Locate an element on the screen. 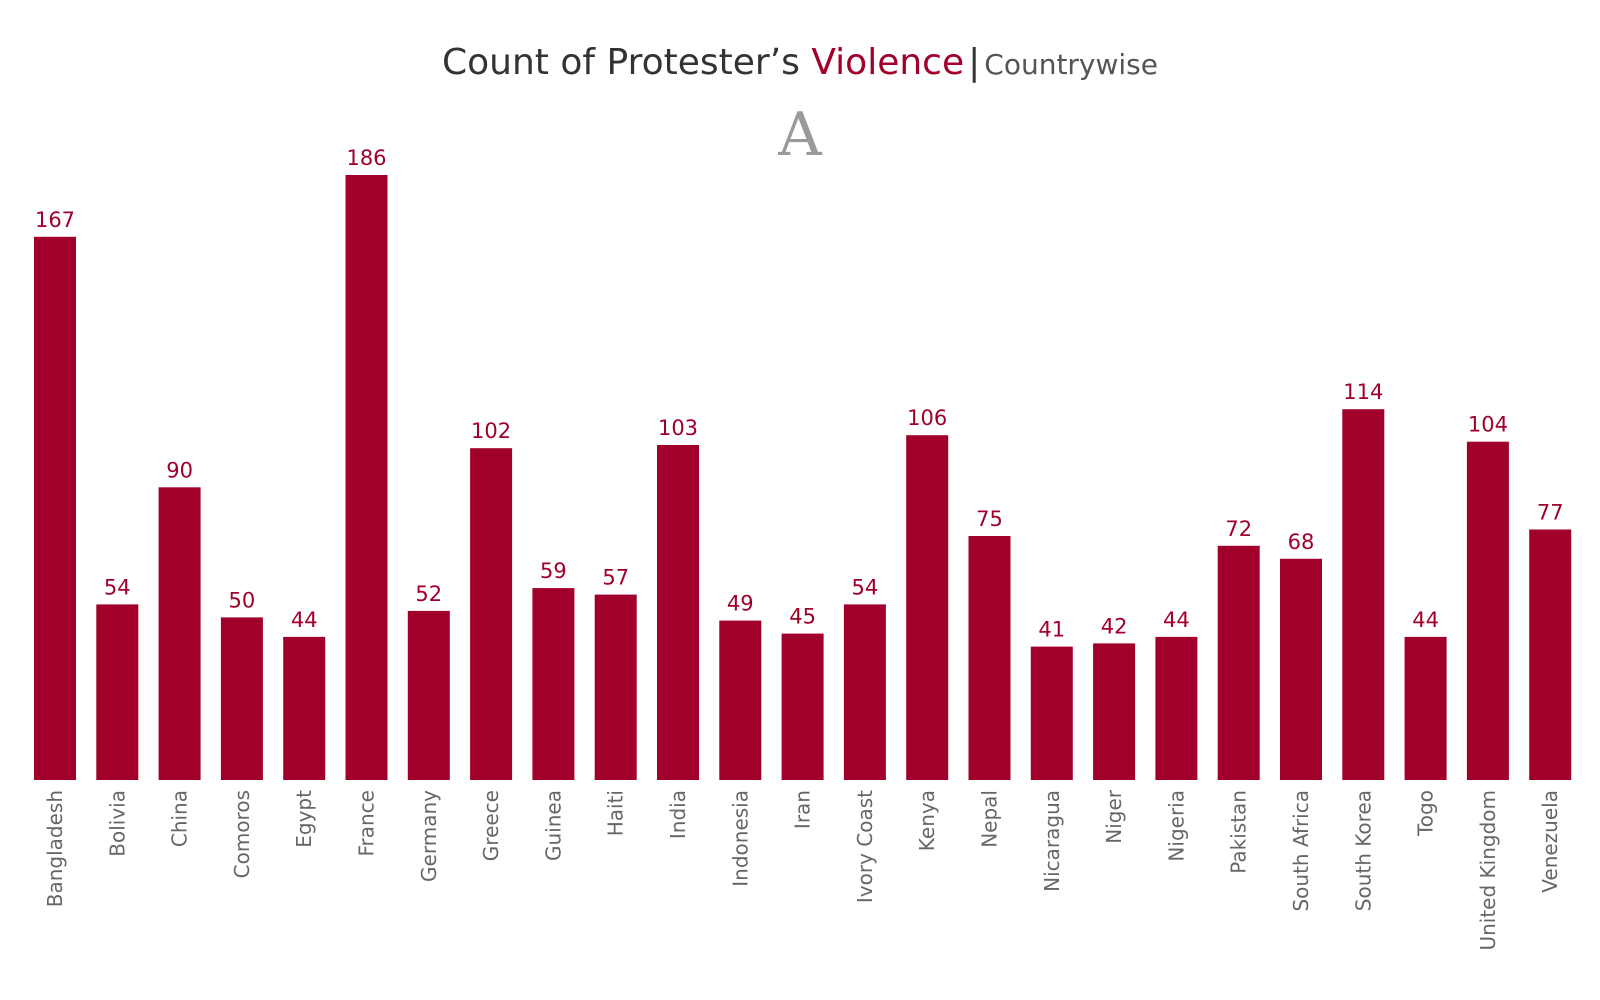 This screenshot has height=1000, width=1600. bar-germany is located at coordinates (428, 695).